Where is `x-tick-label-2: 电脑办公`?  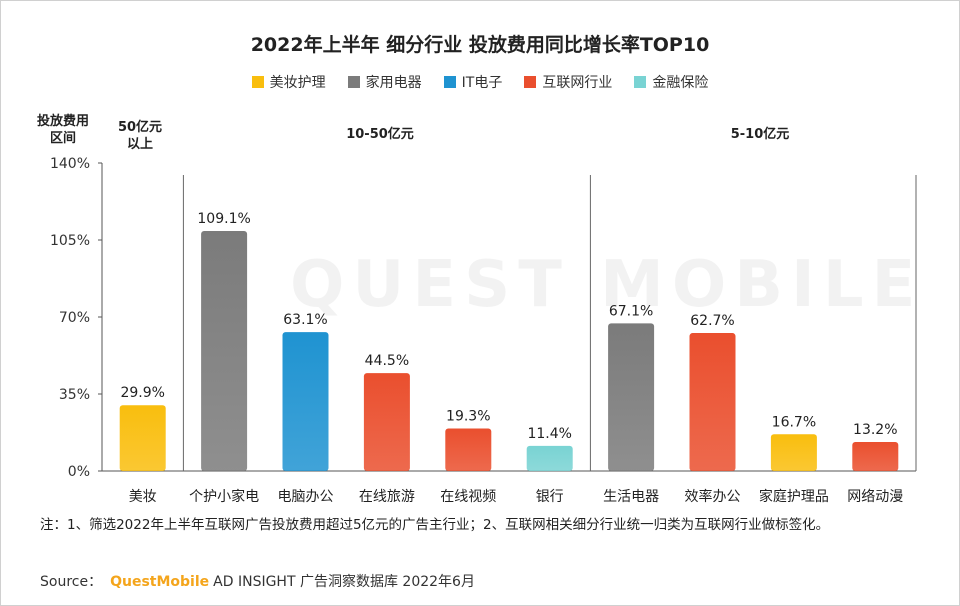 x-tick-label-2: 电脑办公 is located at coordinates (306, 497).